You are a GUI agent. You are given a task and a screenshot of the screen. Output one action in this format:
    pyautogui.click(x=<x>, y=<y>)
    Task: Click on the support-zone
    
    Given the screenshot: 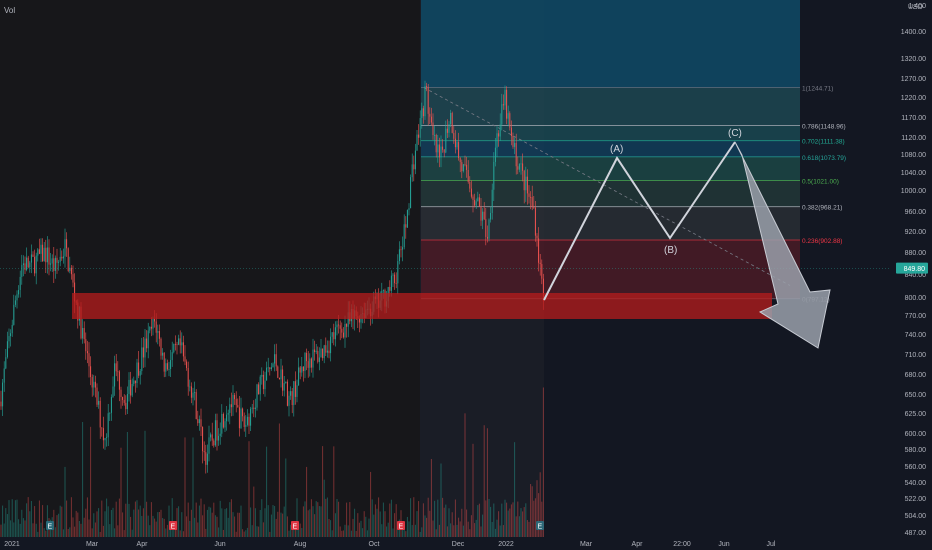 What is the action you would take?
    pyautogui.click(x=445, y=293)
    